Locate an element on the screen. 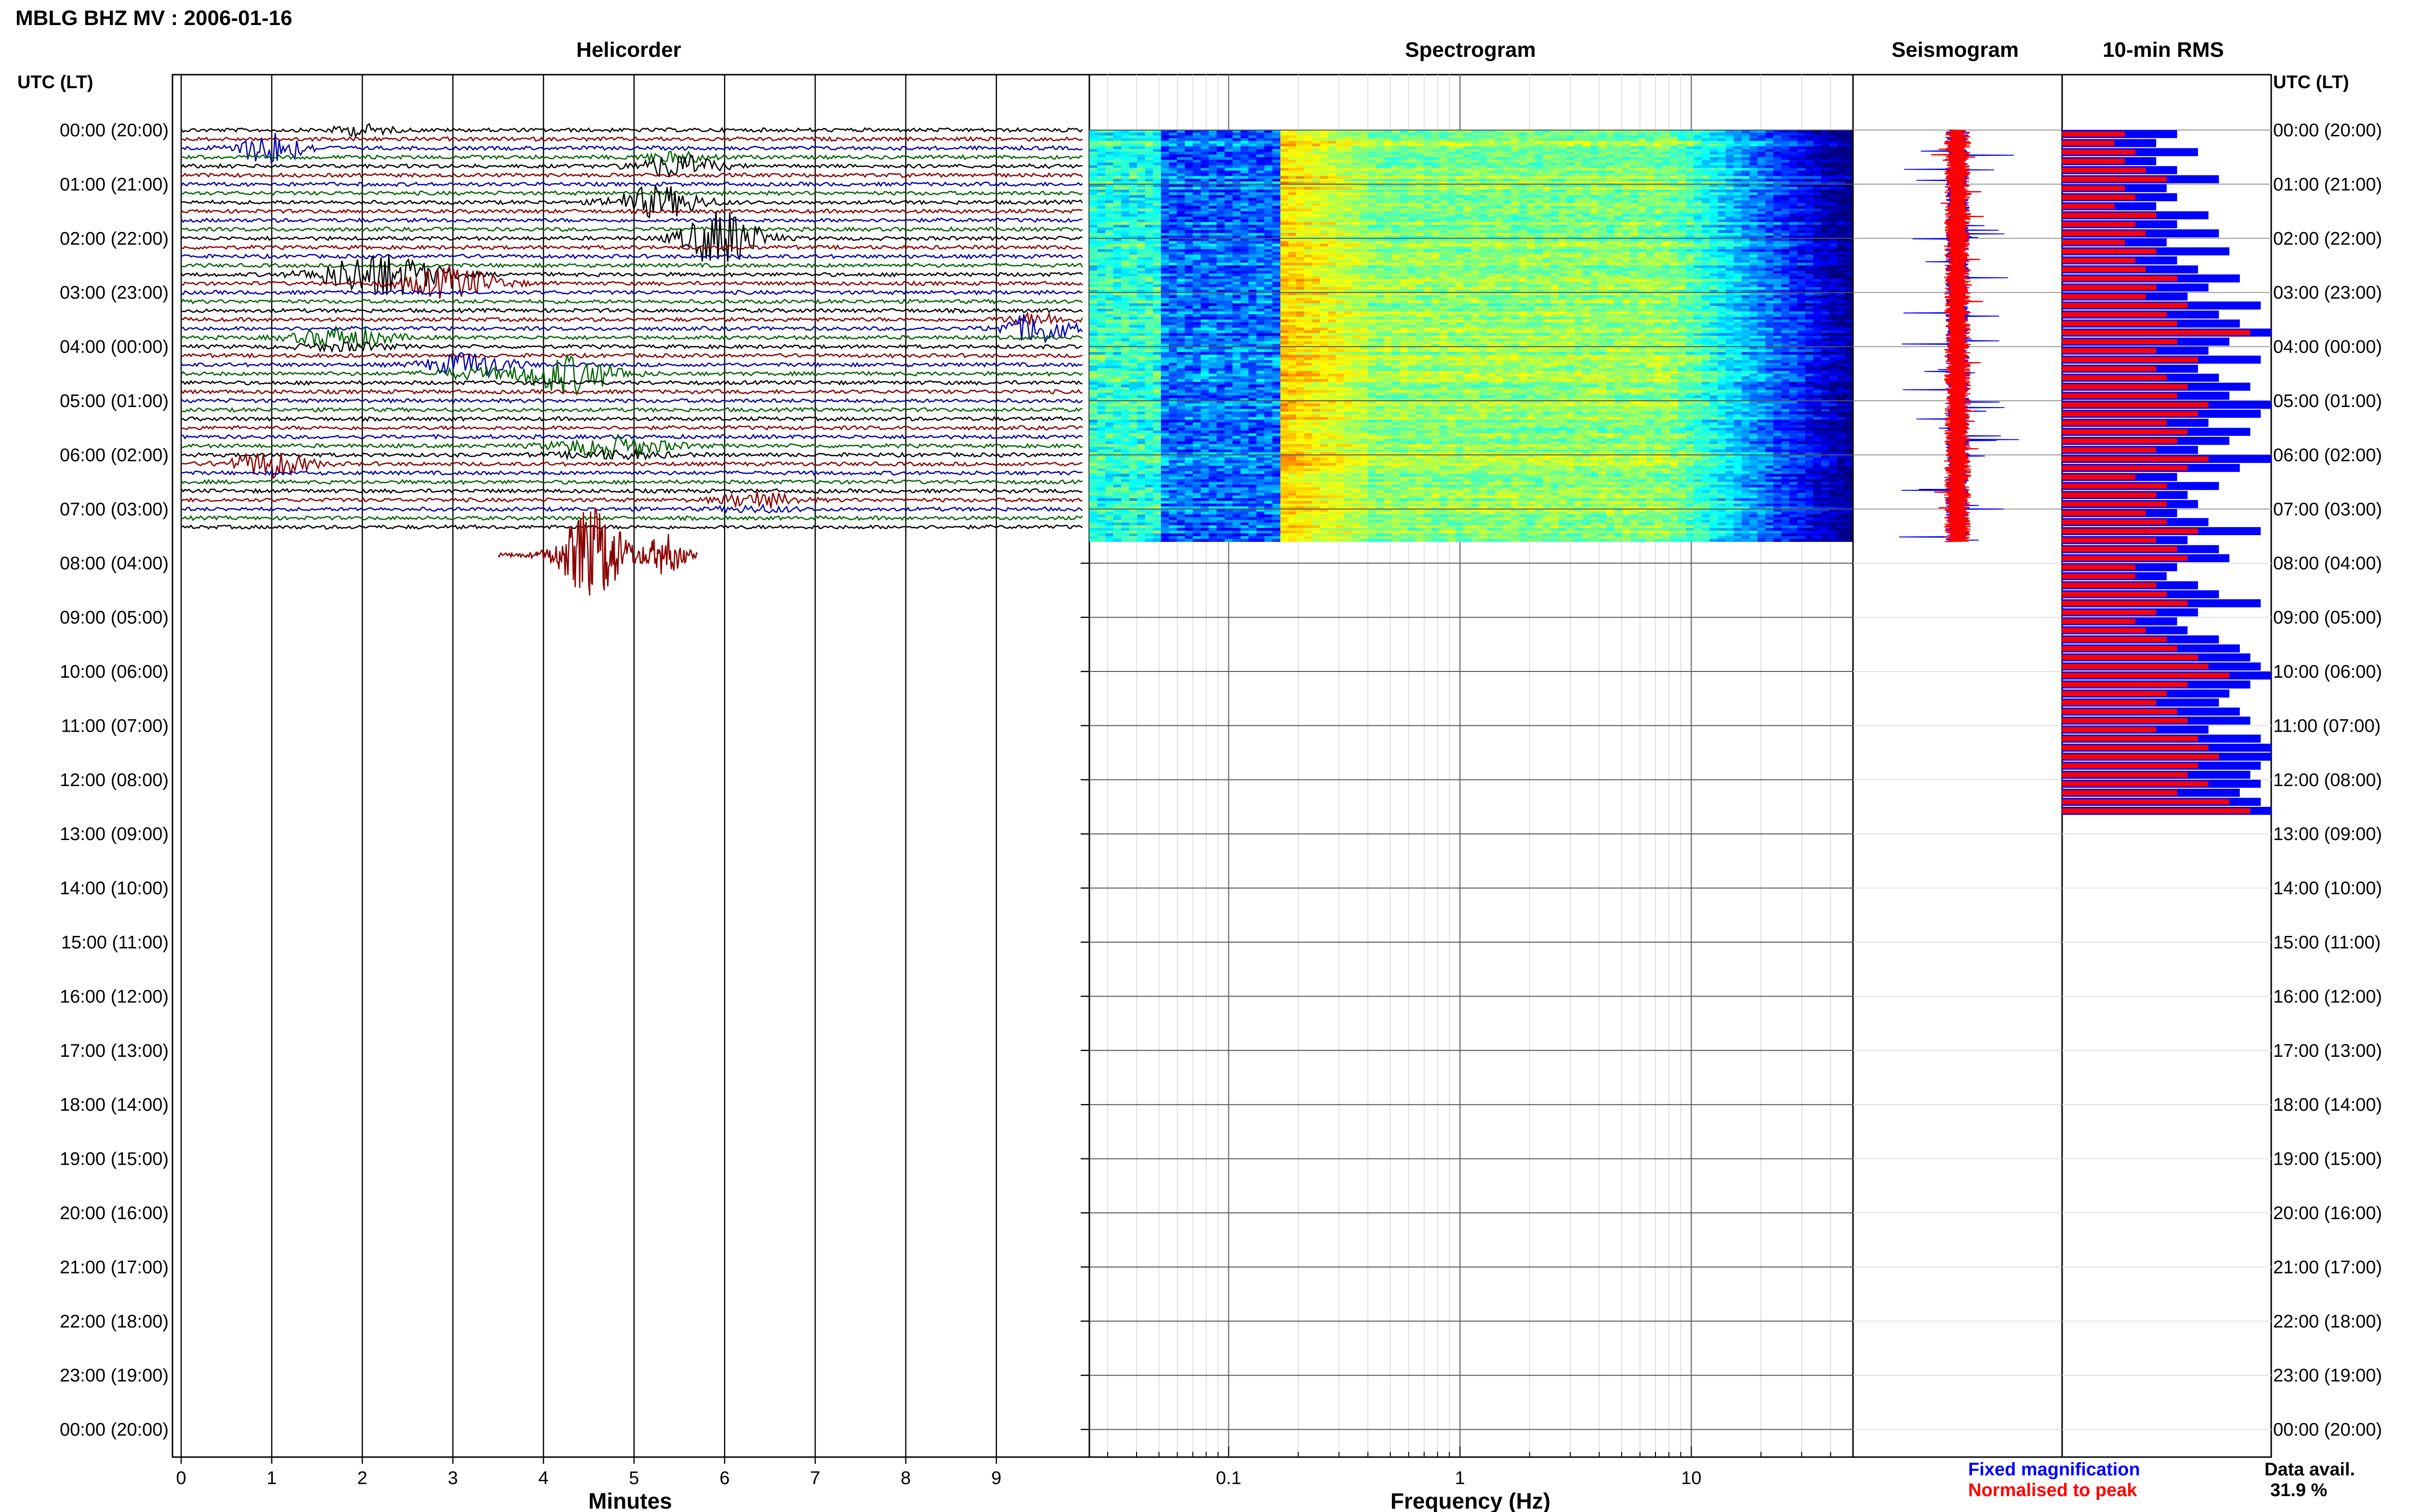 The height and width of the screenshot is (1512, 2409). helicorder-header: Helicorder is located at coordinates (628, 50).